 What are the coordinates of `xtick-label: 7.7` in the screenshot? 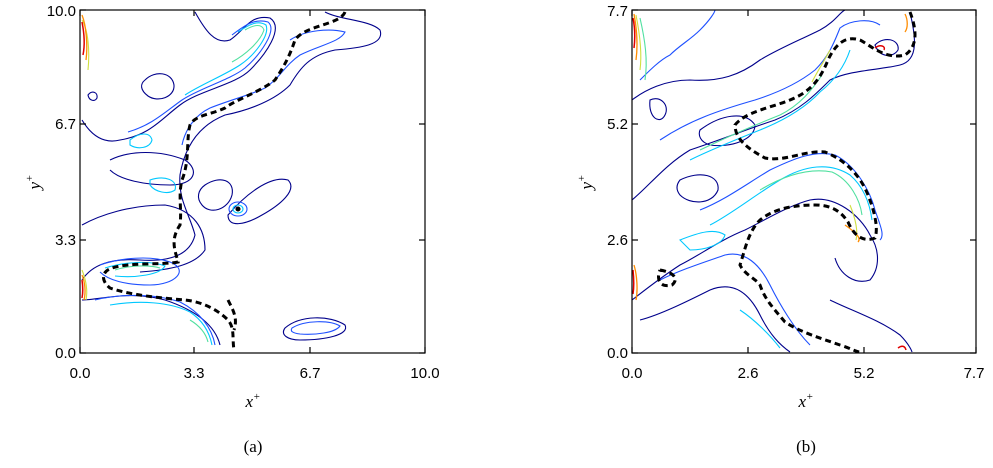 It's located at (974, 373).